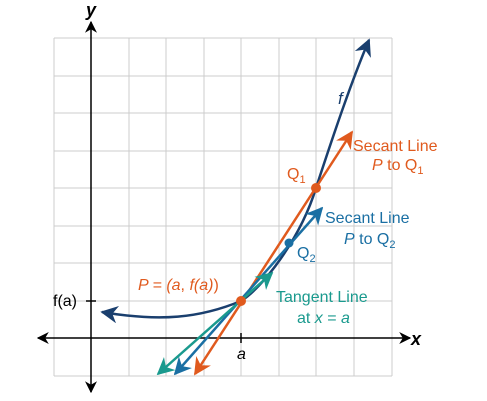  I want to click on point-p-label: P = (a, f(a)), so click(178, 285).